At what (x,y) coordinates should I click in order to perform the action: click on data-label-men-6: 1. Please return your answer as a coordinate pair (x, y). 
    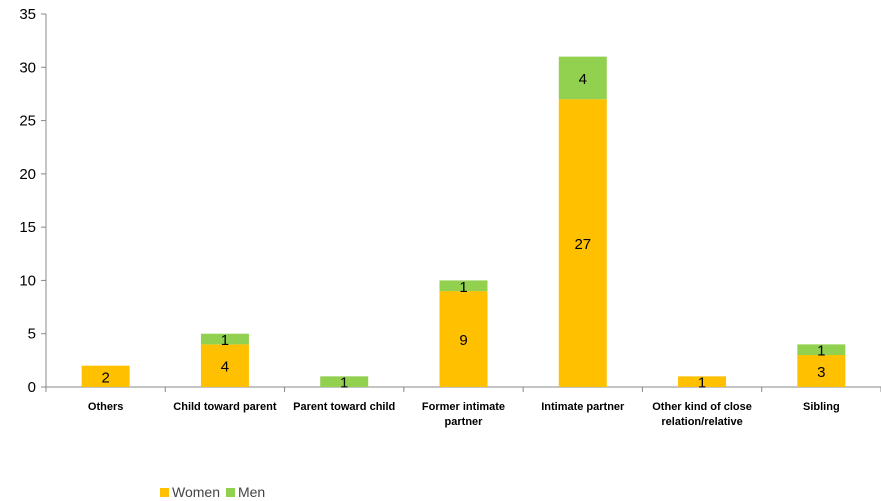
    Looking at the image, I should click on (821, 351).